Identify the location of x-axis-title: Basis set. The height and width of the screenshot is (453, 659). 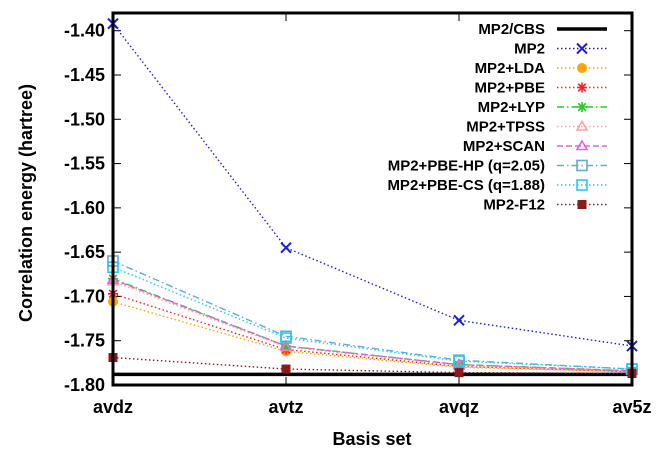
(371, 439).